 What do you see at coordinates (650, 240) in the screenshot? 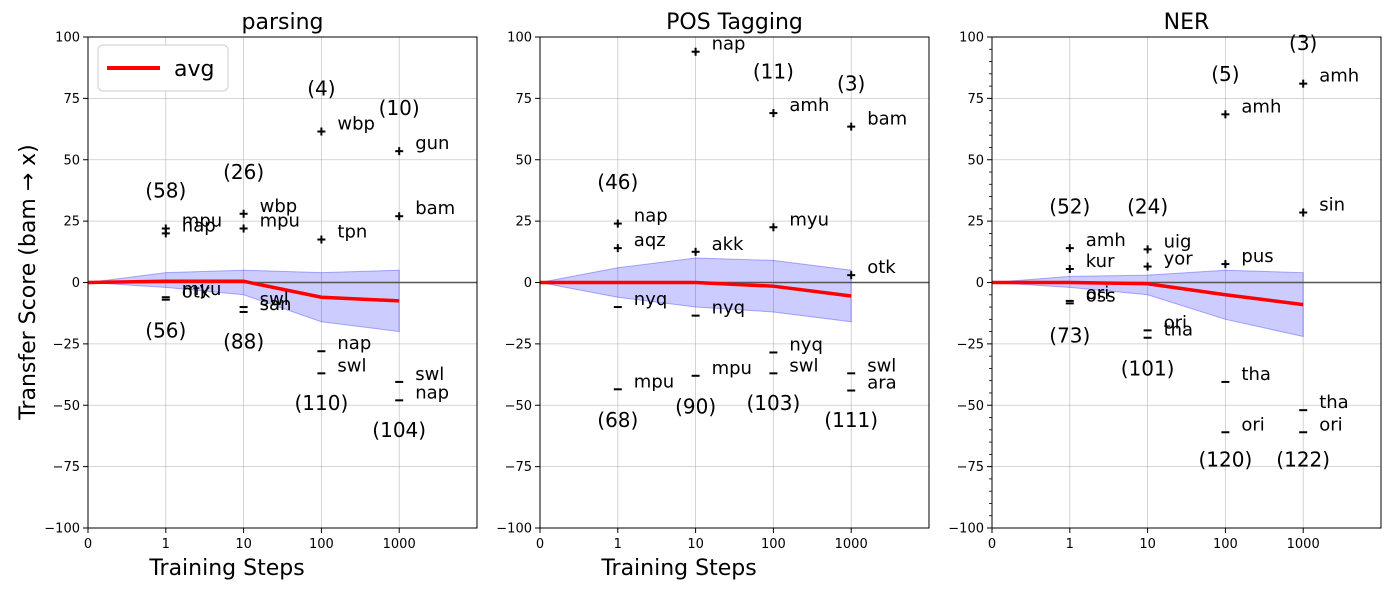
I see `point-label: aqz` at bounding box center [650, 240].